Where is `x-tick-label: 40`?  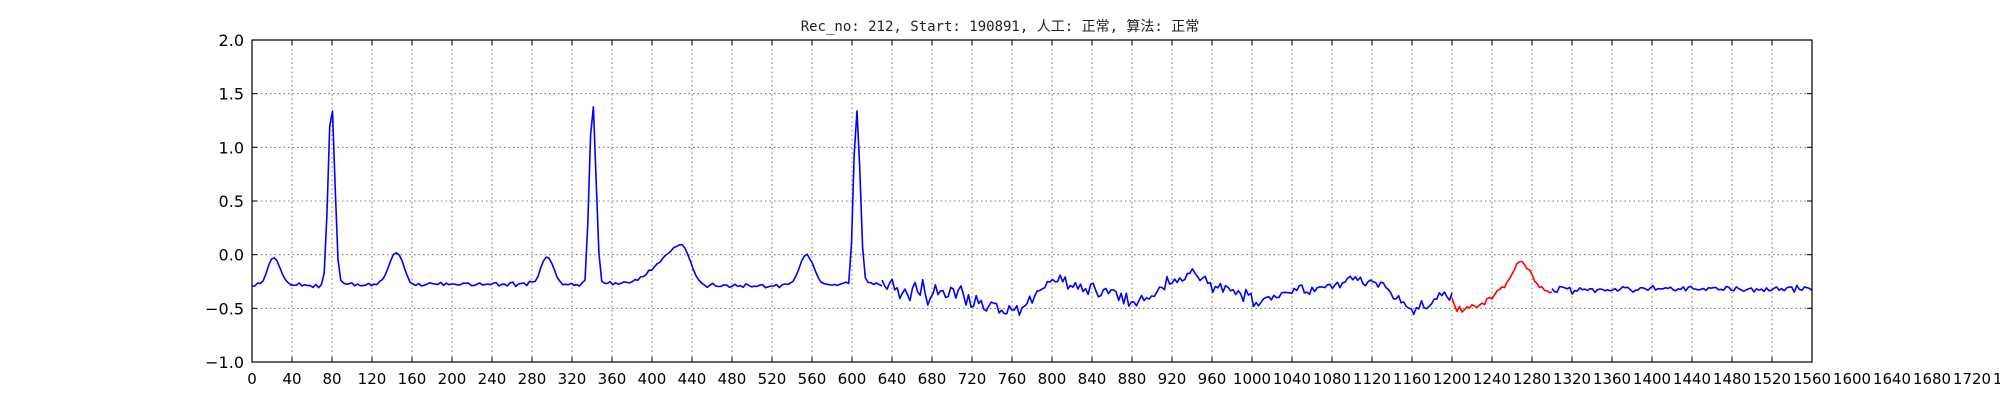 x-tick-label: 40 is located at coordinates (291, 379).